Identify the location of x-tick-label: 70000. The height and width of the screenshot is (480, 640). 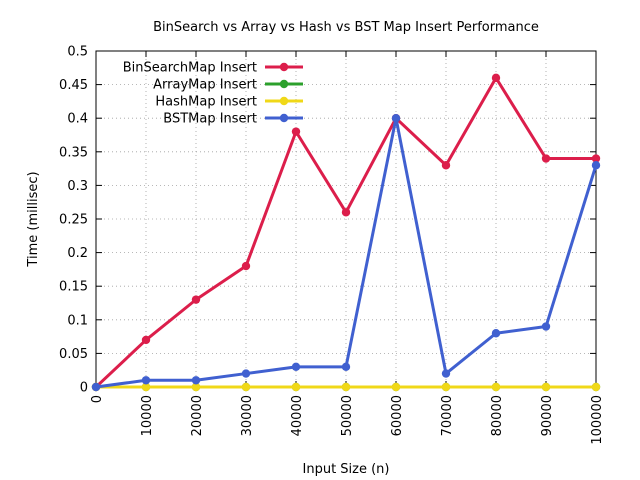
(447, 415).